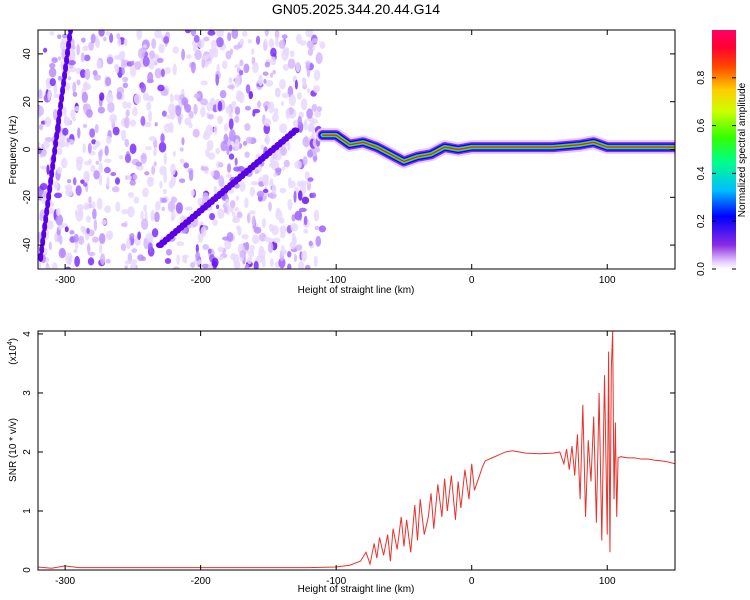  What do you see at coordinates (27, 197) in the screenshot?
I see `spectrogram-y-tick-label: -20` at bounding box center [27, 197].